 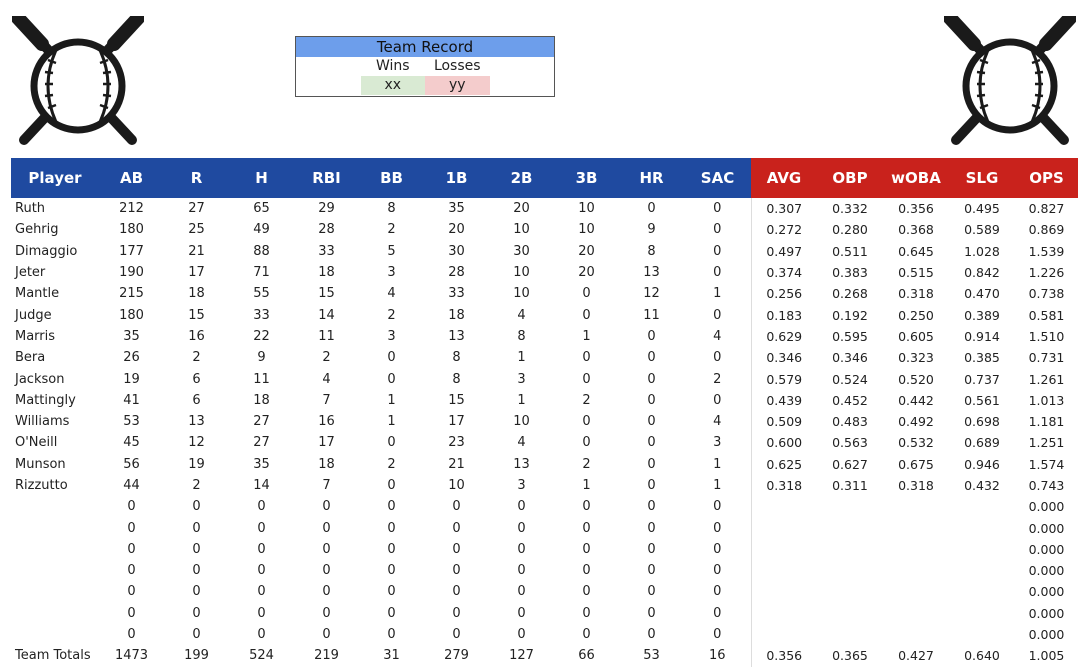 I want to click on cell-h: 18, so click(x=261, y=400).